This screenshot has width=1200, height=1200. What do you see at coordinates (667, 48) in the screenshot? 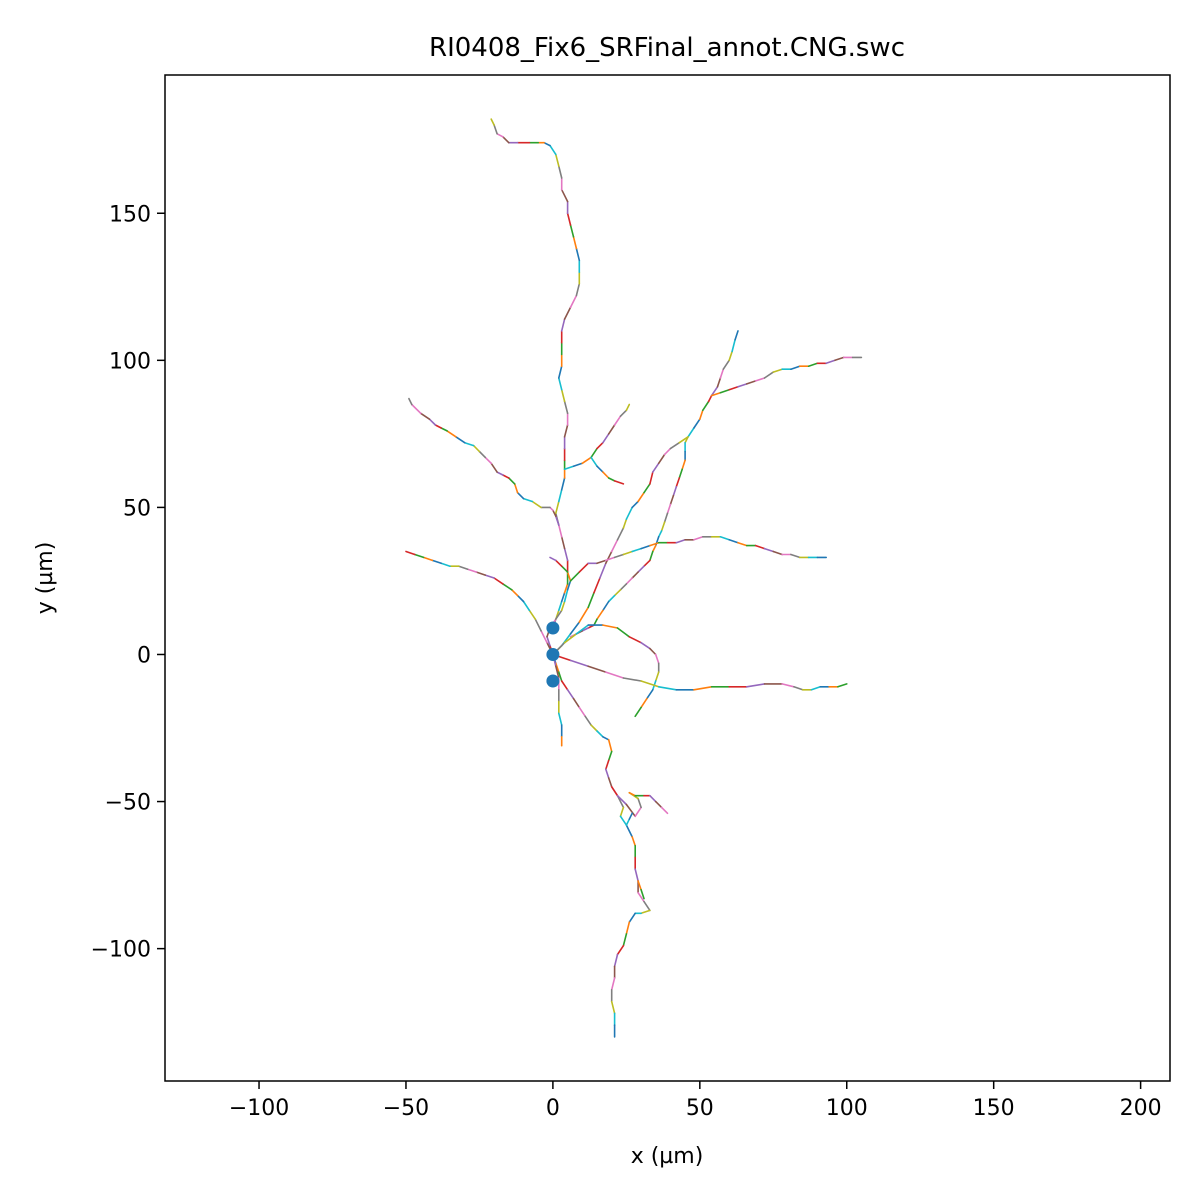
I see `chart-title: RI0408_Fix6_SRFinal_annot.CNG.swc` at bounding box center [667, 48].